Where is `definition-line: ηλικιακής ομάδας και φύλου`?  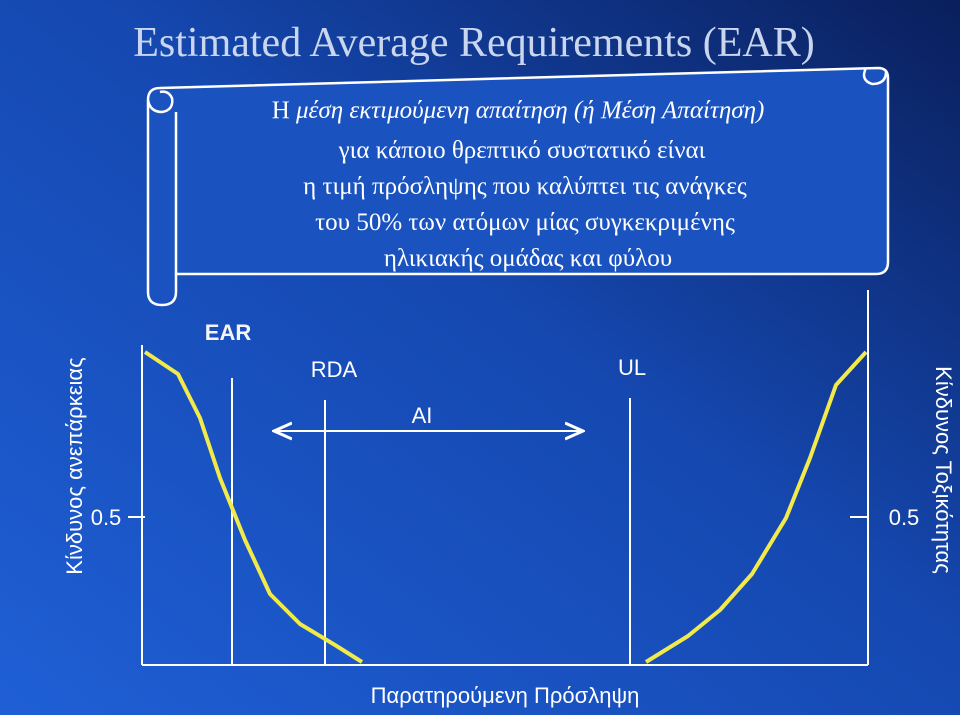
definition-line: ηλικιακής ομάδας και φύλου is located at coordinates (528, 258).